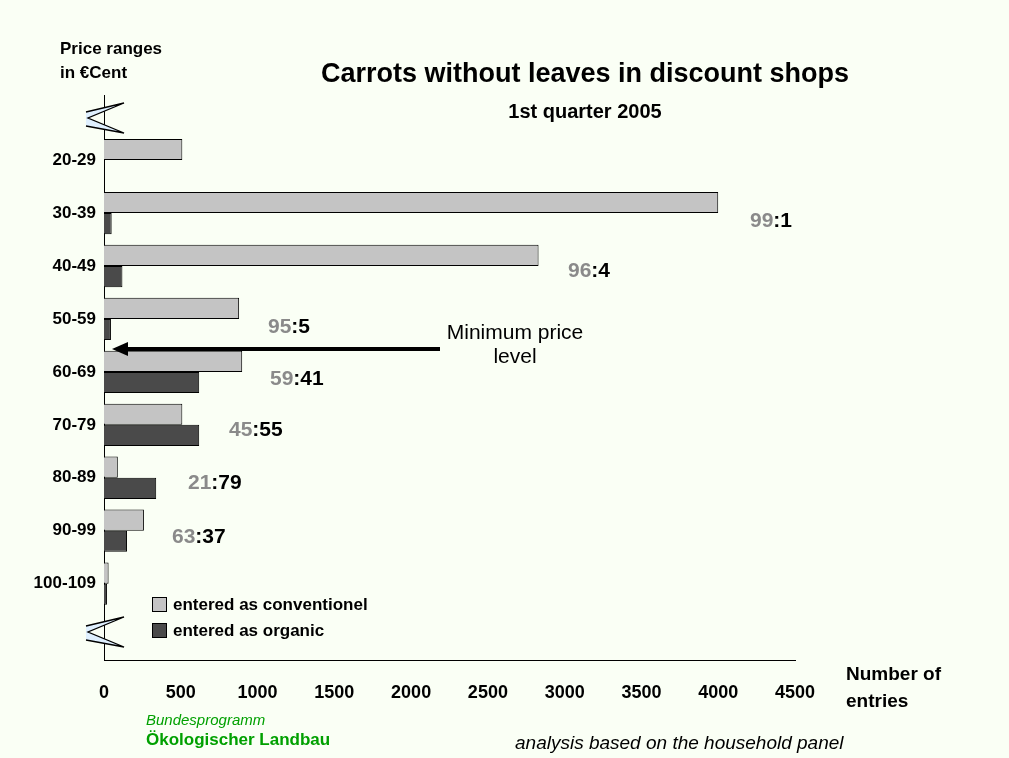 The height and width of the screenshot is (758, 1009). What do you see at coordinates (74, 212) in the screenshot?
I see `y-tick-label: 30-39` at bounding box center [74, 212].